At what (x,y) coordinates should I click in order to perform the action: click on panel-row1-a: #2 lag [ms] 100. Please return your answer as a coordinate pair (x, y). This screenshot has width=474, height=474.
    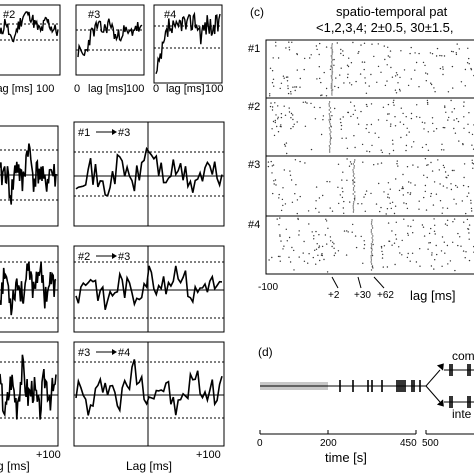
    Looking at the image, I should click on (30, 49).